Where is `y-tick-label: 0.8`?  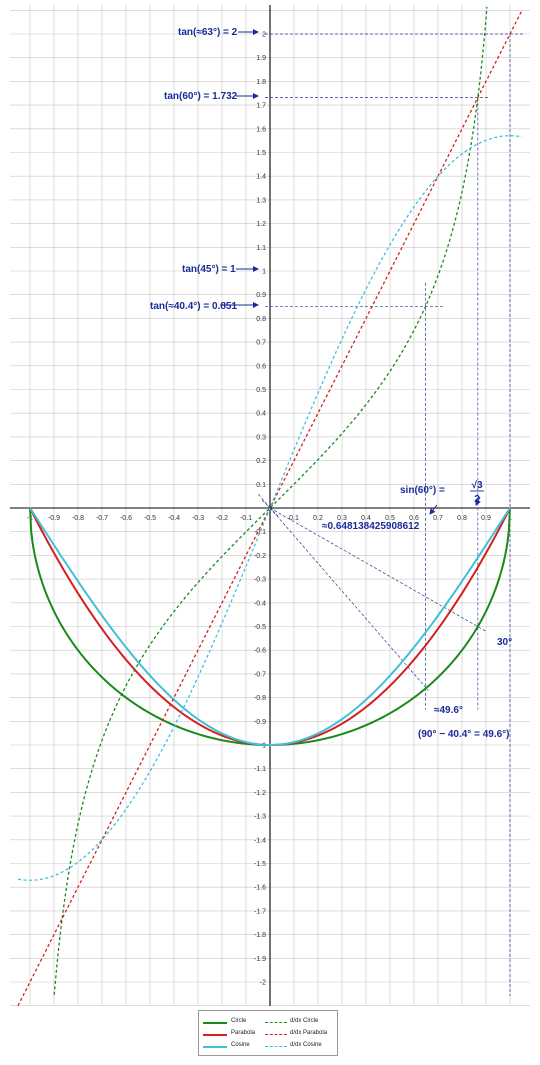
y-tick-label: 0.8 is located at coordinates (261, 319).